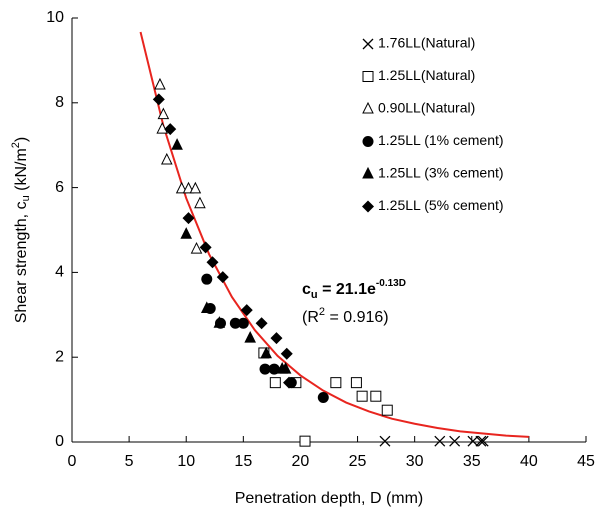  What do you see at coordinates (441, 140) in the screenshot?
I see `legend-label: 1.25LL (1% cement)` at bounding box center [441, 140].